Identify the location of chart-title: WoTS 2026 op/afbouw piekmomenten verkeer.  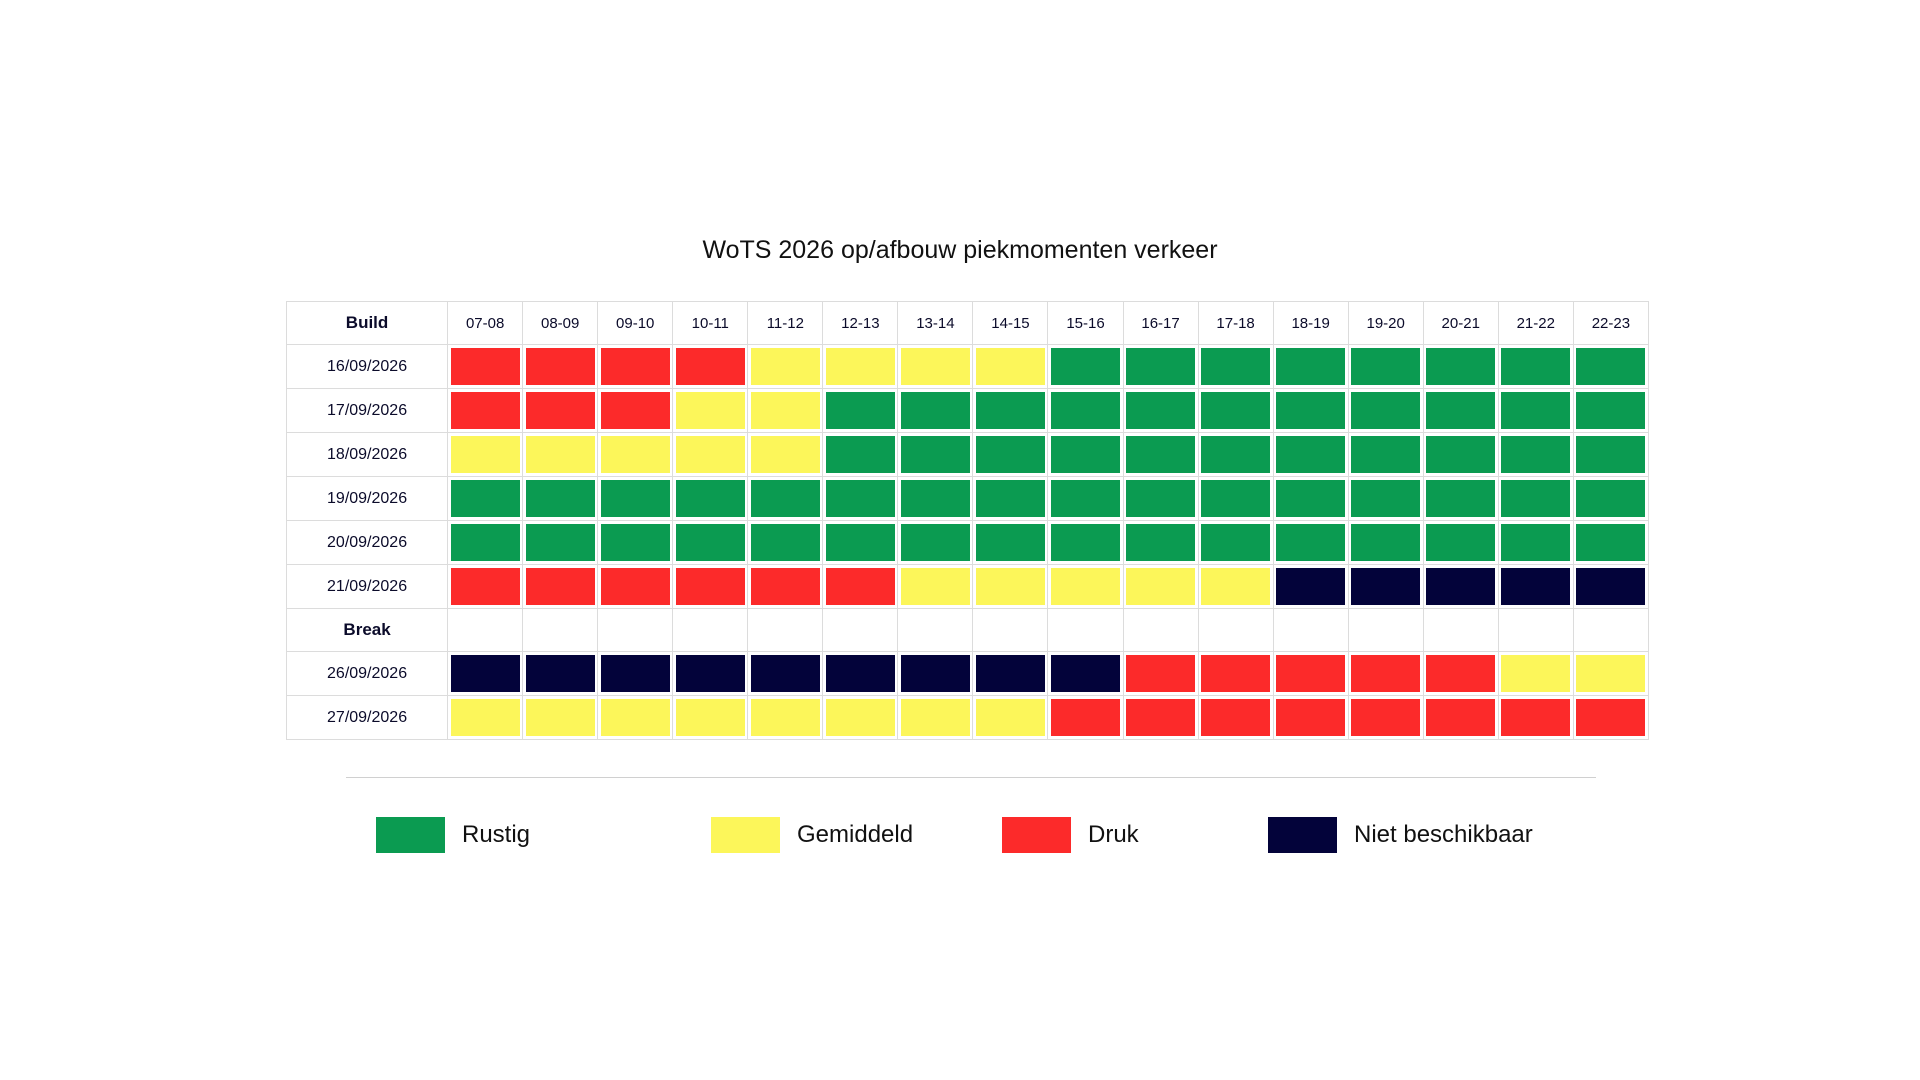
(960, 250).